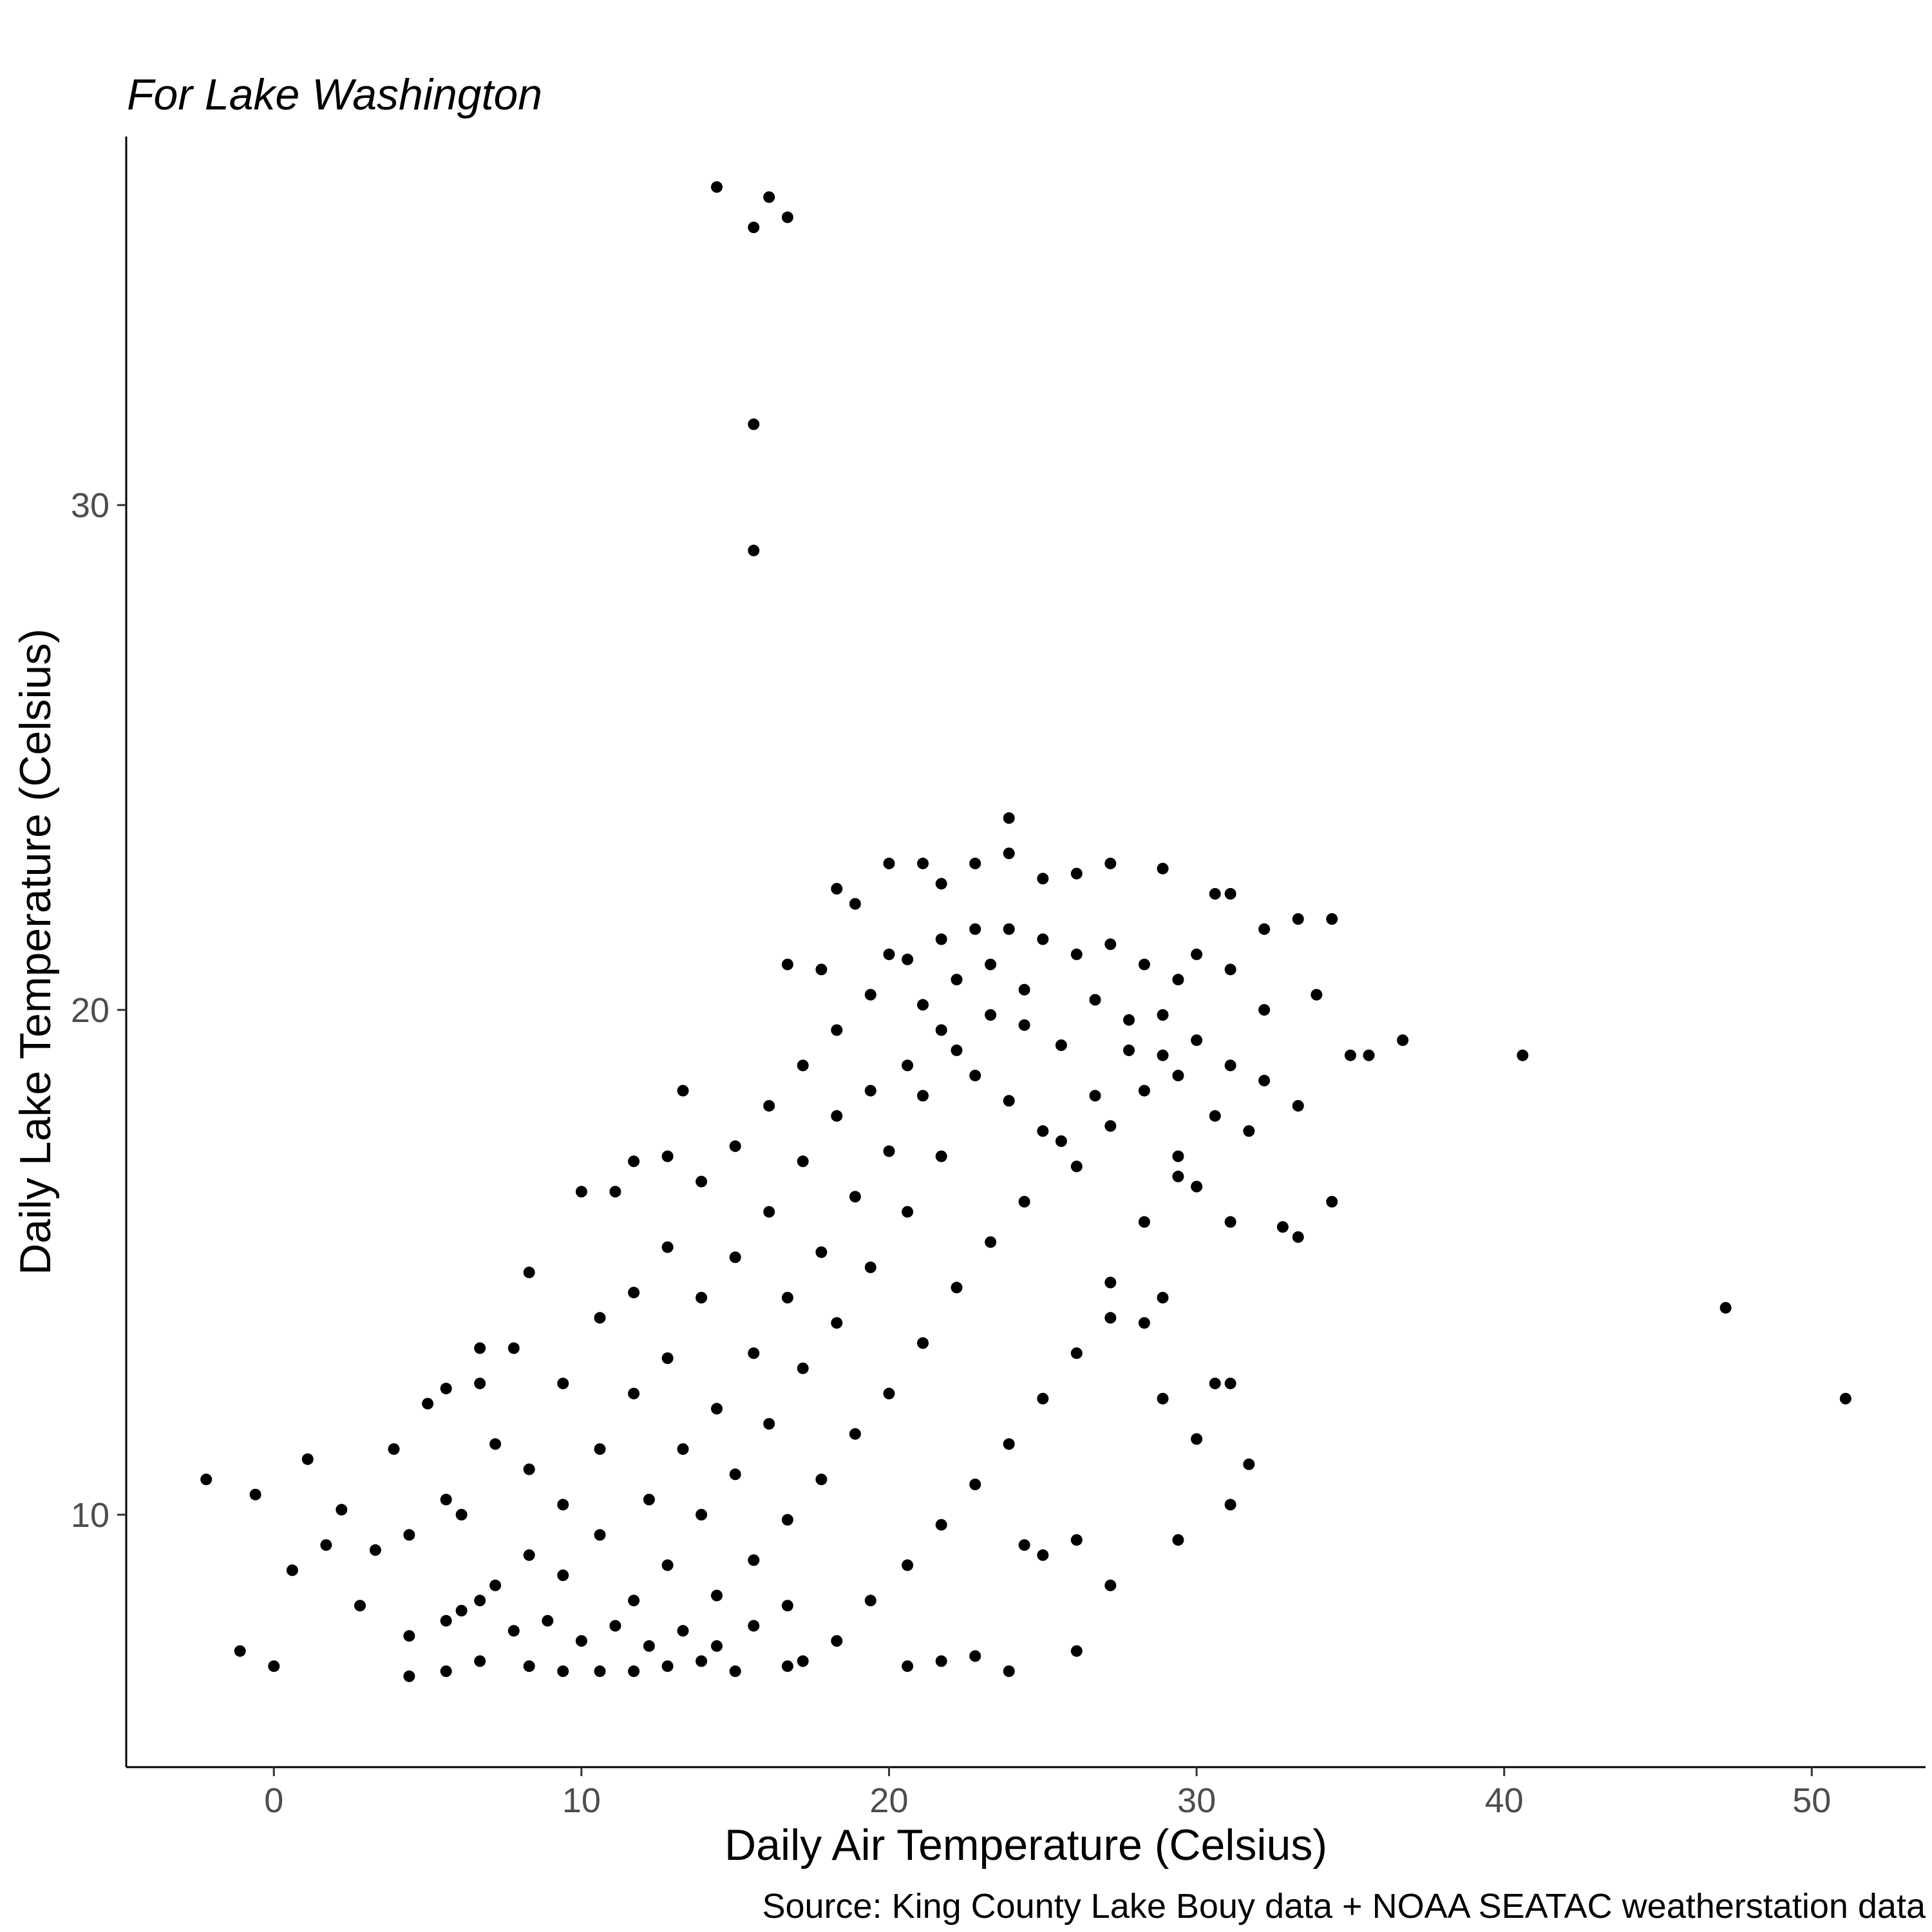 The height and width of the screenshot is (1932, 1932). I want to click on x-tick-label: 0, so click(273, 1801).